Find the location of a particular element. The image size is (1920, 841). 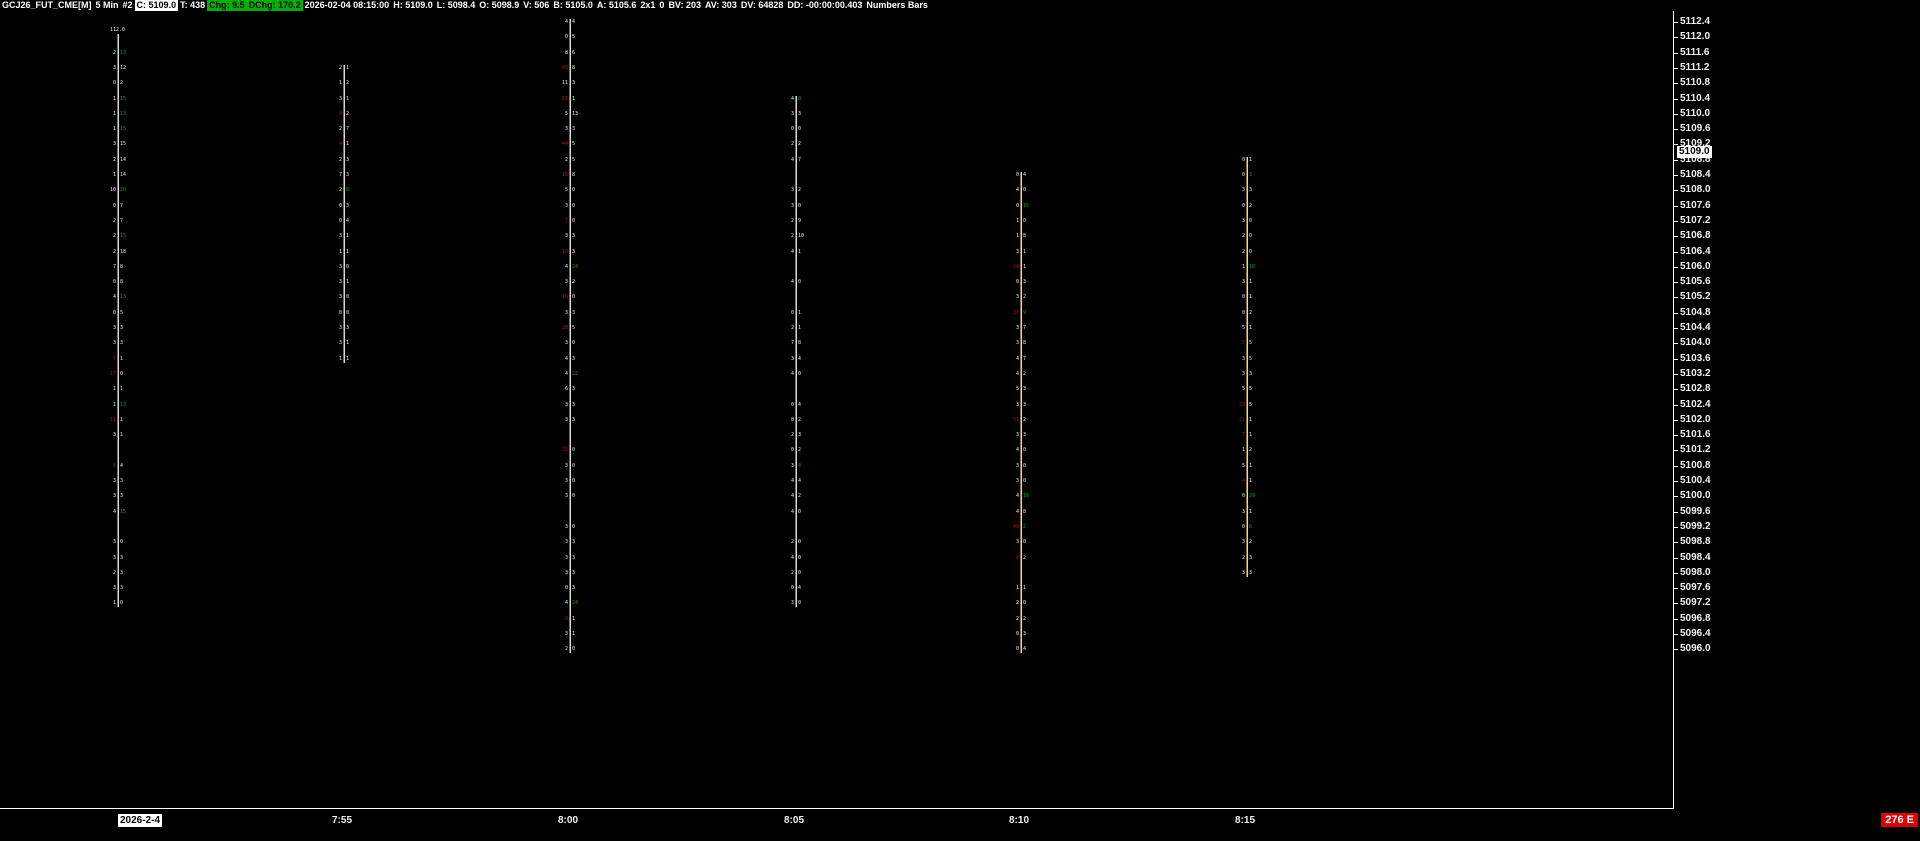

footprint-bar-divider is located at coordinates (118, 321).